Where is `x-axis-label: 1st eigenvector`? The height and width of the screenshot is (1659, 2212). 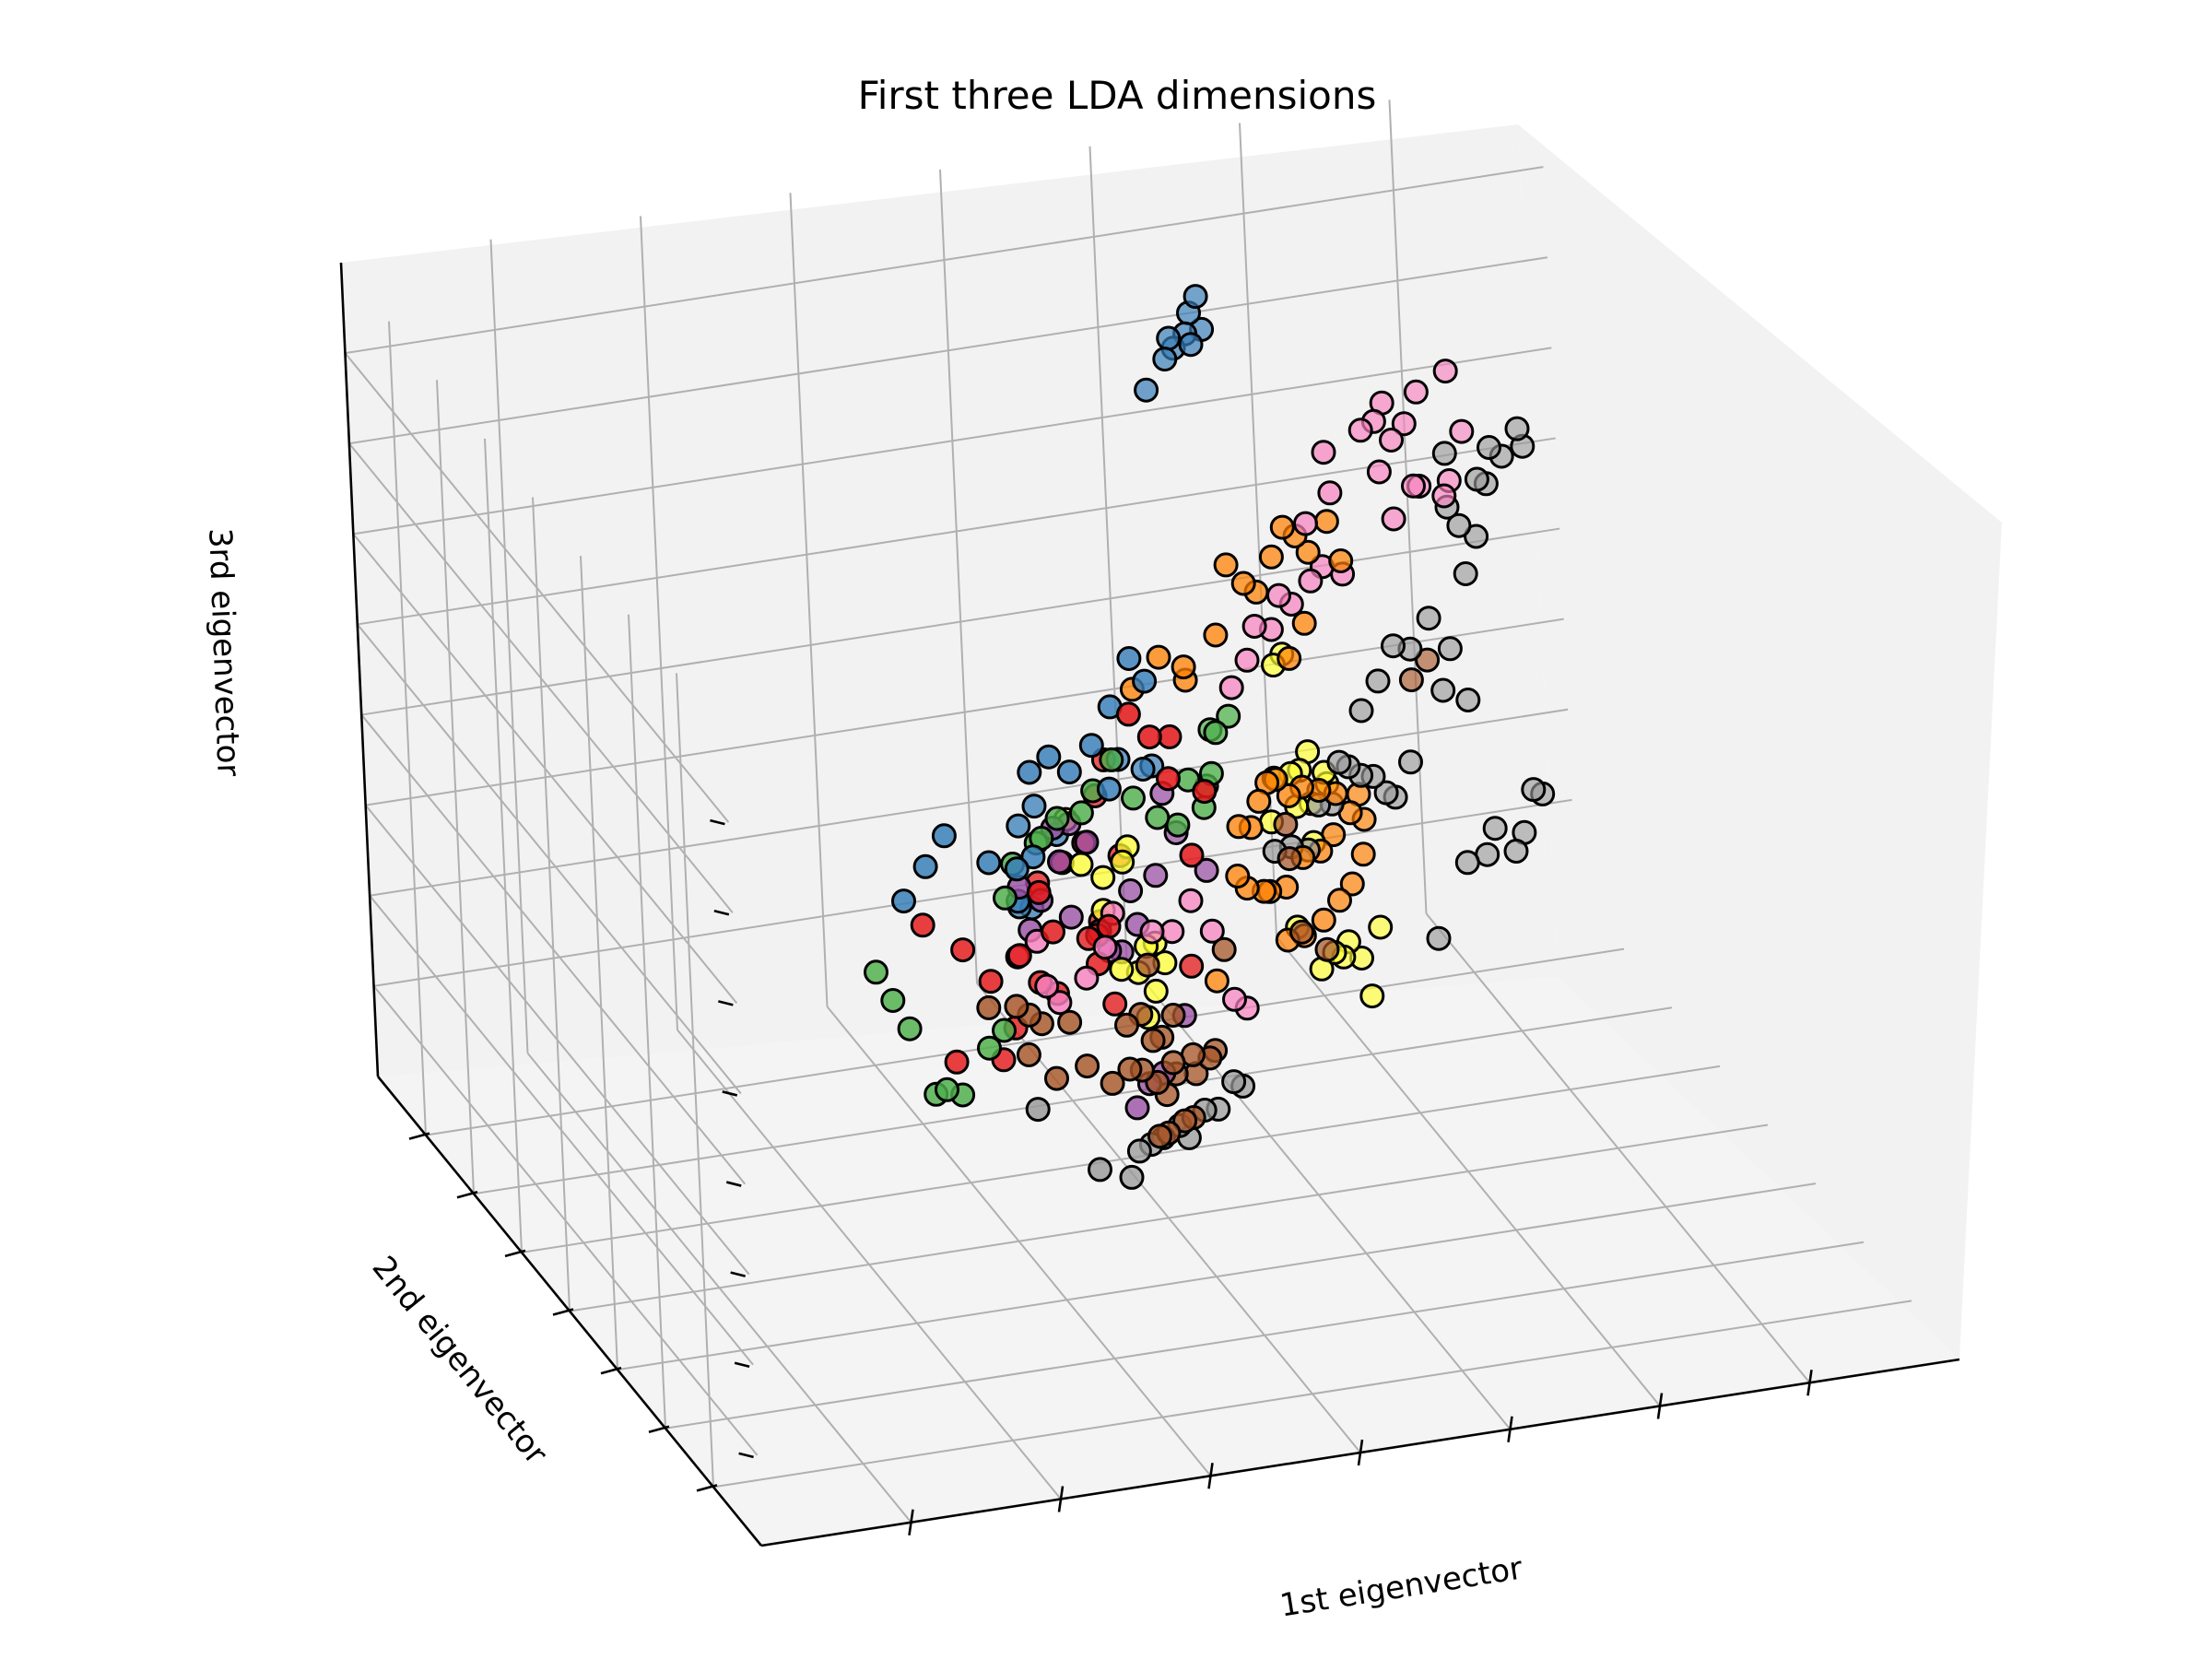
x-axis-label: 1st eigenvector is located at coordinates (1401, 1587).